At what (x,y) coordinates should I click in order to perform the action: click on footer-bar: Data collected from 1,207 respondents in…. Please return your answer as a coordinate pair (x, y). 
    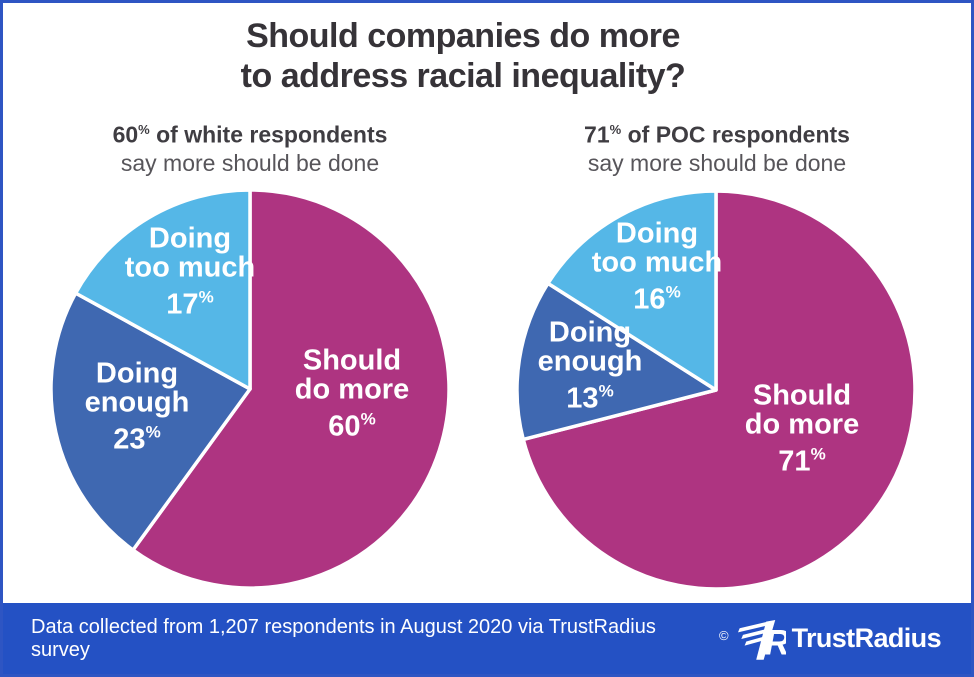
    Looking at the image, I should click on (487, 638).